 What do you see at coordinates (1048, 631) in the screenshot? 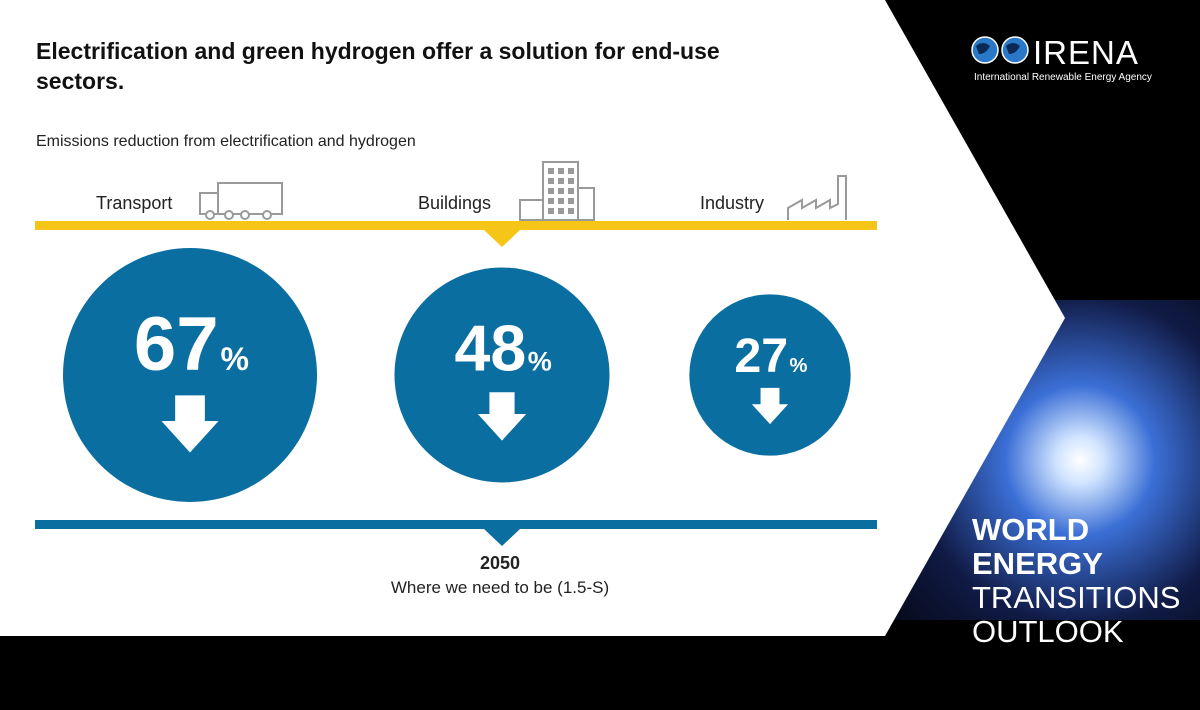
I see `weto-line-4: OUTLOOK` at bounding box center [1048, 631].